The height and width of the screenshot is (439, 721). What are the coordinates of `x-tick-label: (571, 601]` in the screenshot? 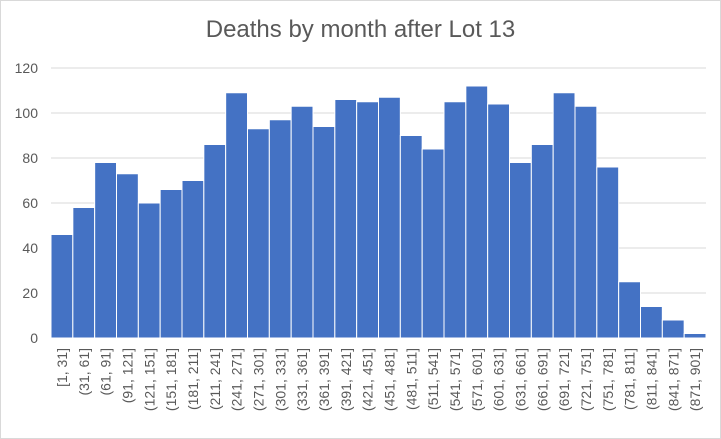 It's located at (477, 379).